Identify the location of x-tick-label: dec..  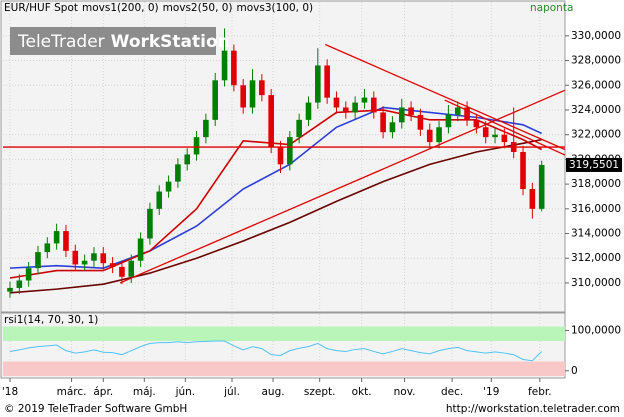
(452, 392).